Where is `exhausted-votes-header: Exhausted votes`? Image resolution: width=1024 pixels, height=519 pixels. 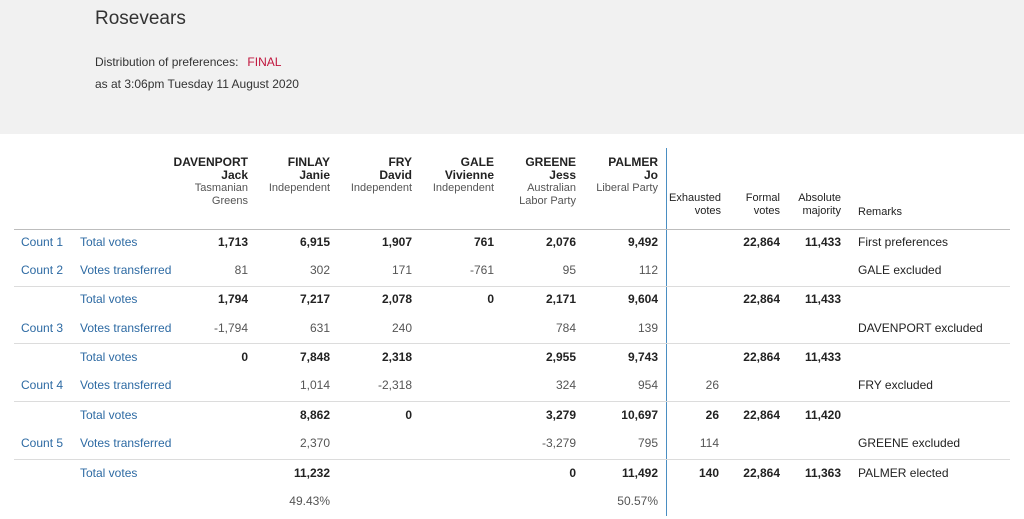
exhausted-votes-header: Exhausted votes is located at coordinates (695, 205).